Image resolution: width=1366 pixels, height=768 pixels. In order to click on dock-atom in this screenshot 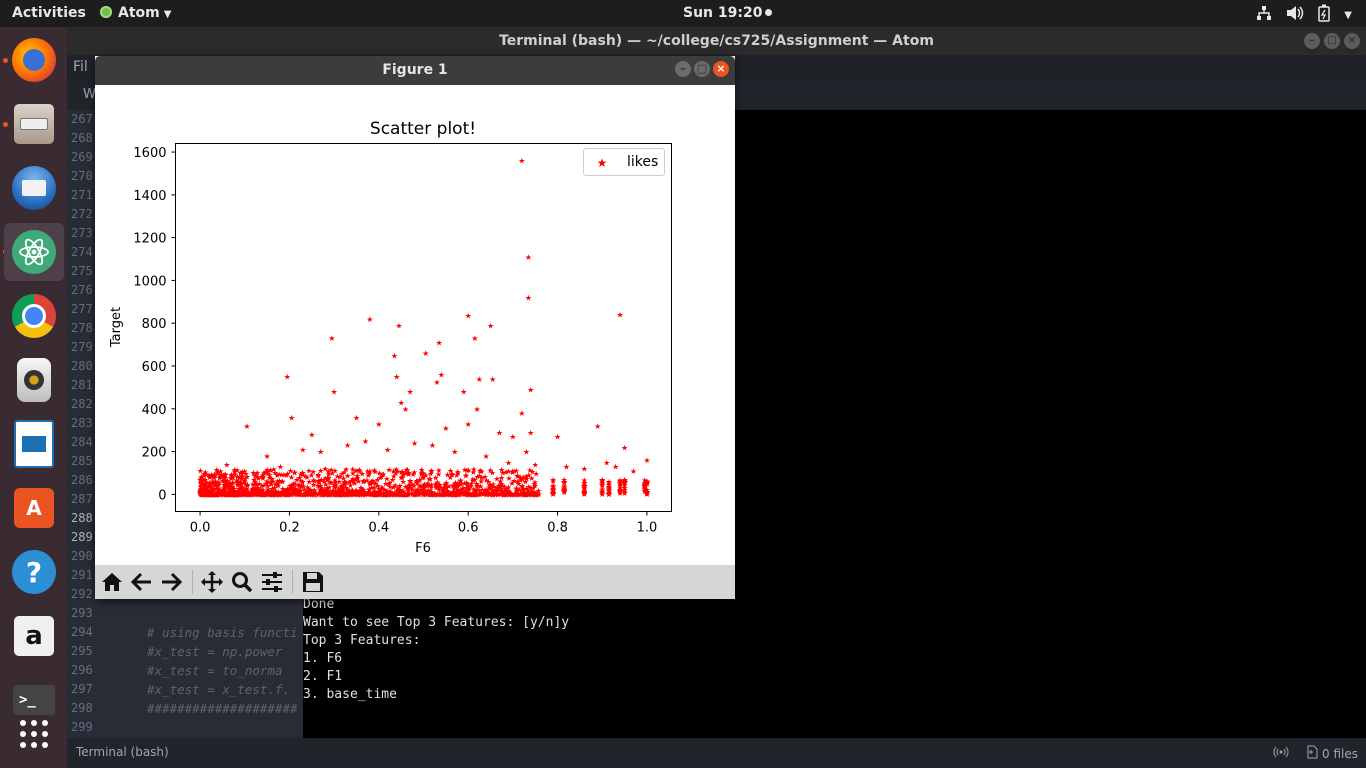, I will do `click(34, 252)`.